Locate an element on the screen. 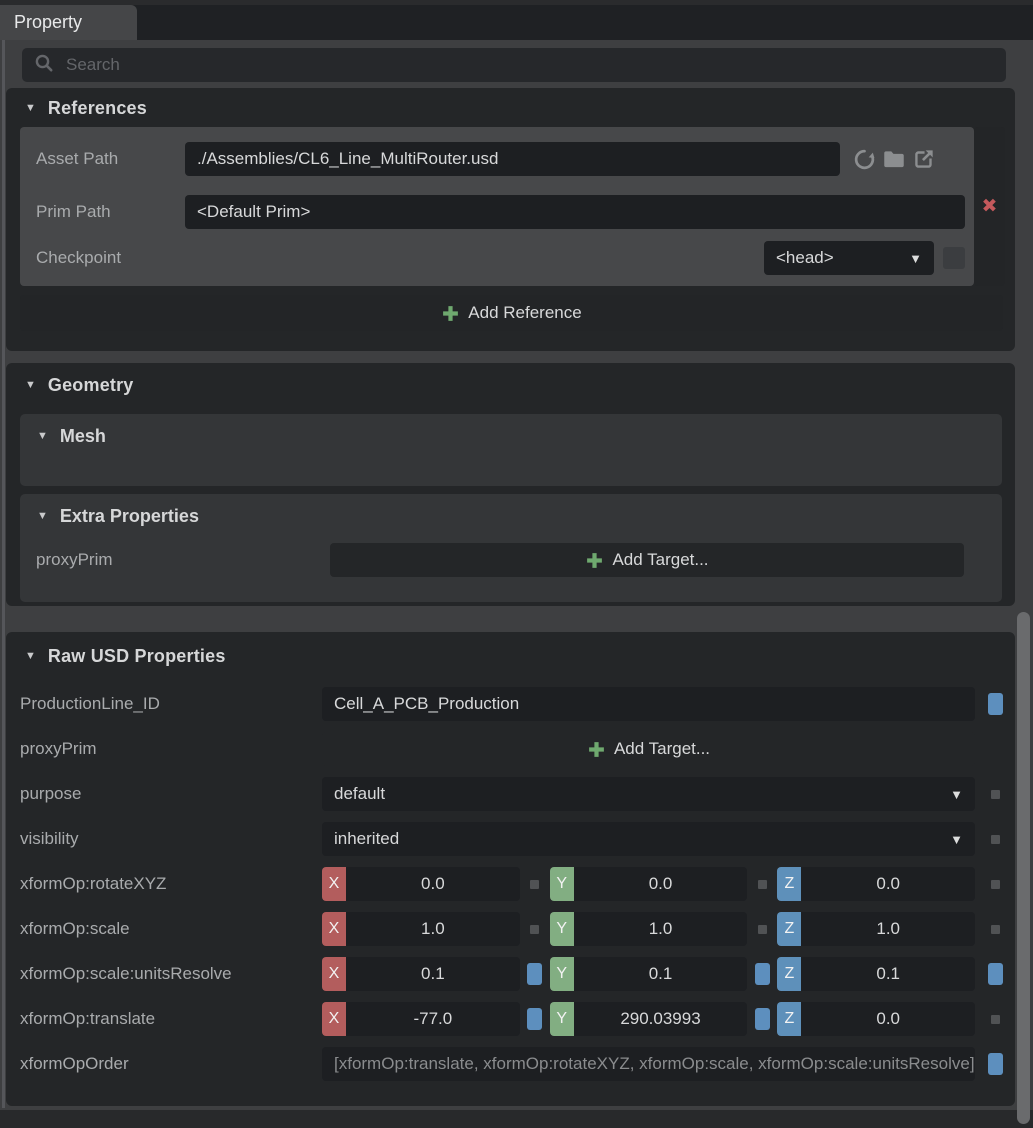 This screenshot has width=1033, height=1128. scale-y-input: 1.0 is located at coordinates (660, 929).